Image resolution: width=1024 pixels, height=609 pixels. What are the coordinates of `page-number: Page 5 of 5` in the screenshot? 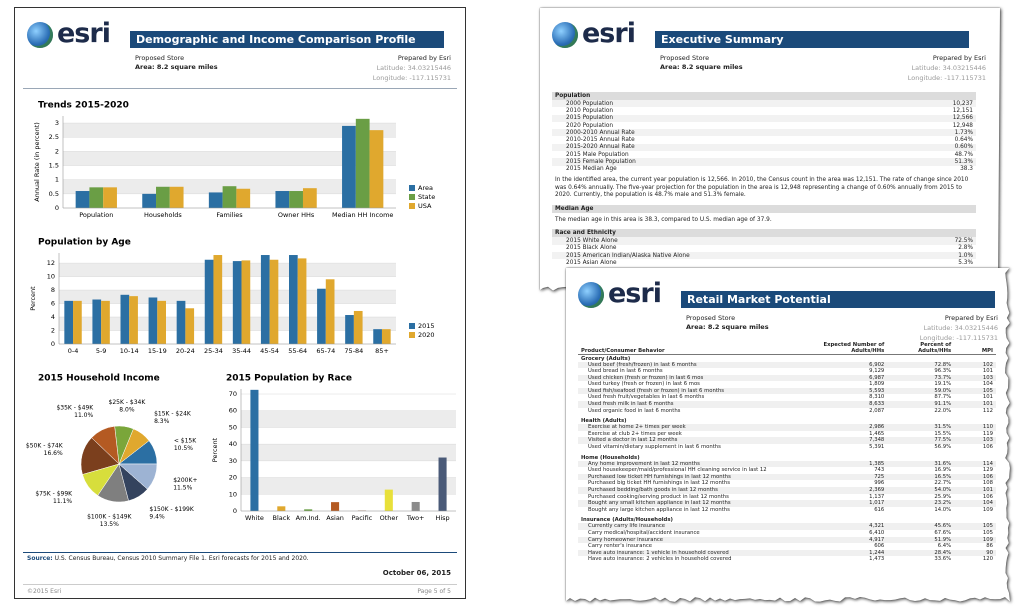 It's located at (434, 591).